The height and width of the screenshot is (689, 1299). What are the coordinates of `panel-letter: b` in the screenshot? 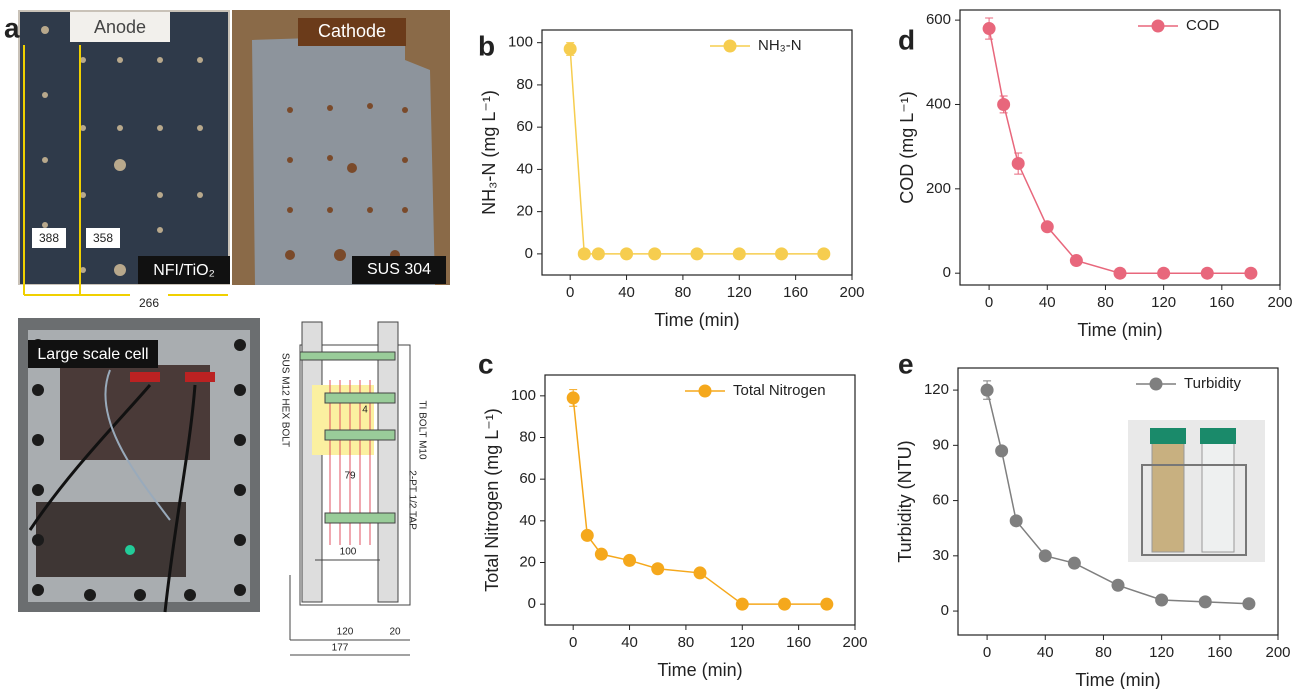 It's located at (486, 45).